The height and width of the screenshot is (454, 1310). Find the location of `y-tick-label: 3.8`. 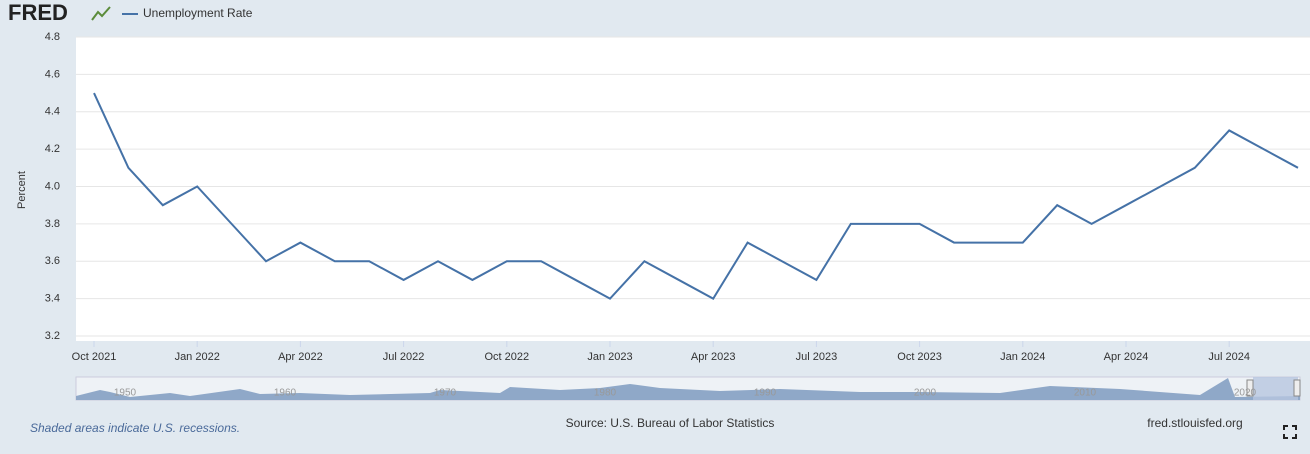

y-tick-label: 3.8 is located at coordinates (52, 224).